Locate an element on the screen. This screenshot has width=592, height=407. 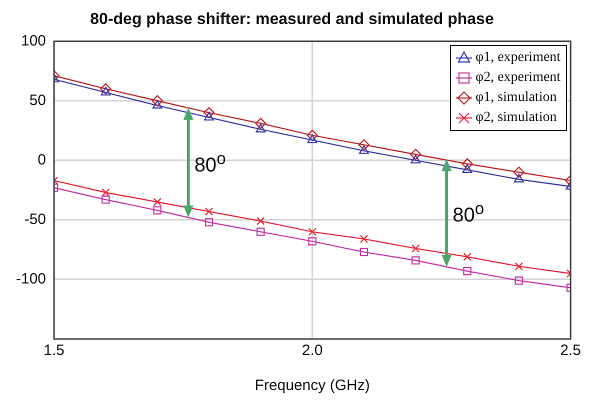
legend-label: φ1, experiment is located at coordinates (518, 58).